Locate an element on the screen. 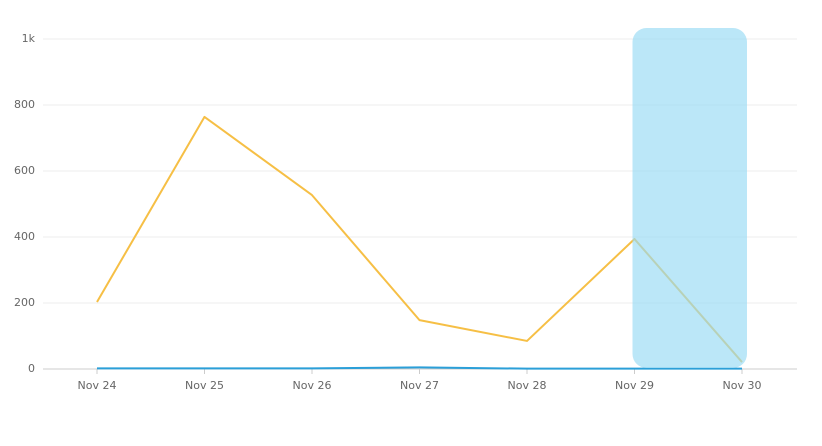  y-tick-label: 800 is located at coordinates (24, 104).